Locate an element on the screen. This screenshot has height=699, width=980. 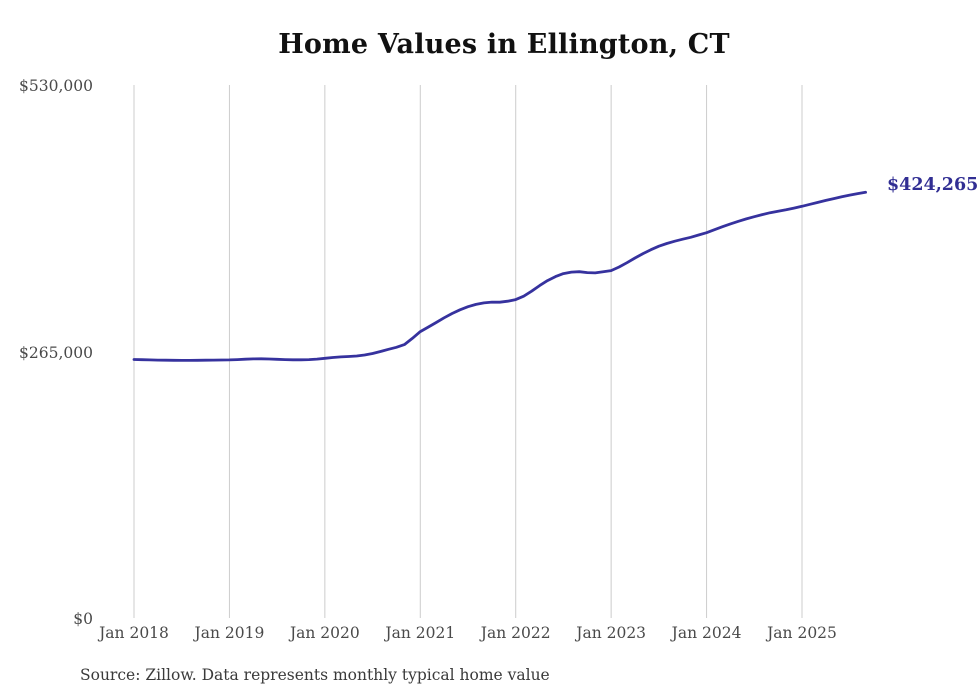
x-tick-label: Jan 2024 is located at coordinates (706, 633).